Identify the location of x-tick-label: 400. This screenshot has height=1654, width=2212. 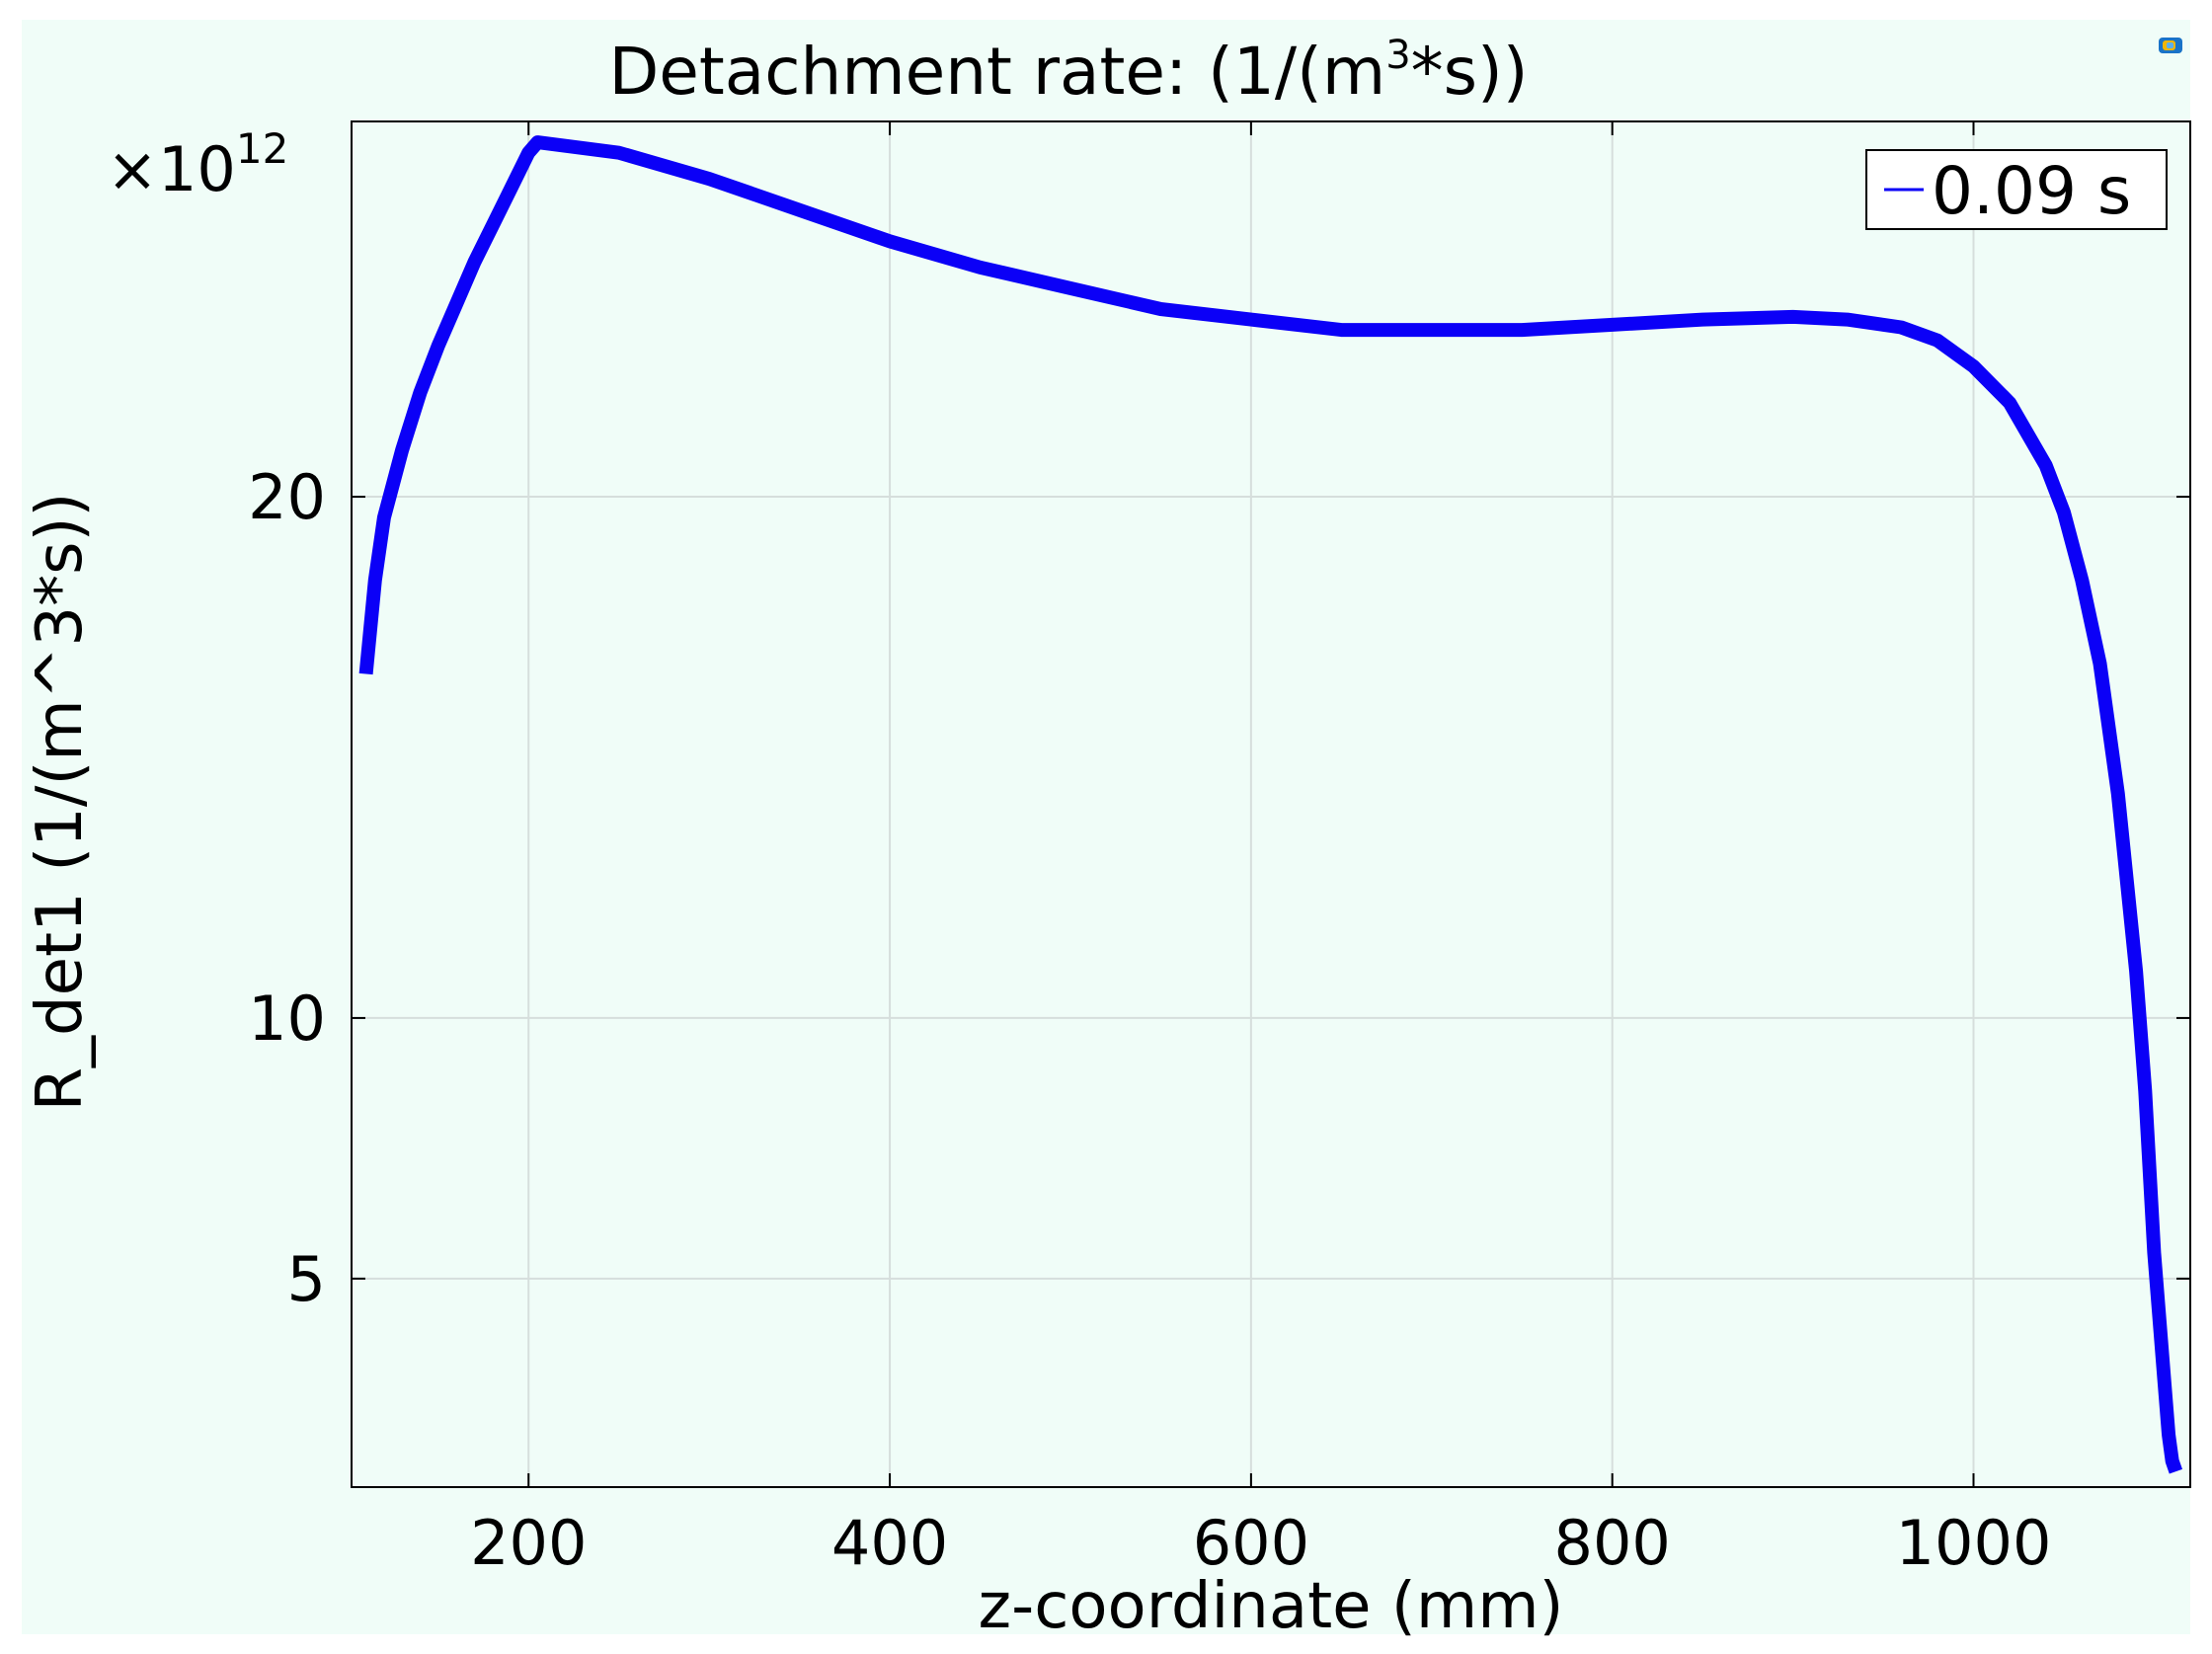
(890, 1543).